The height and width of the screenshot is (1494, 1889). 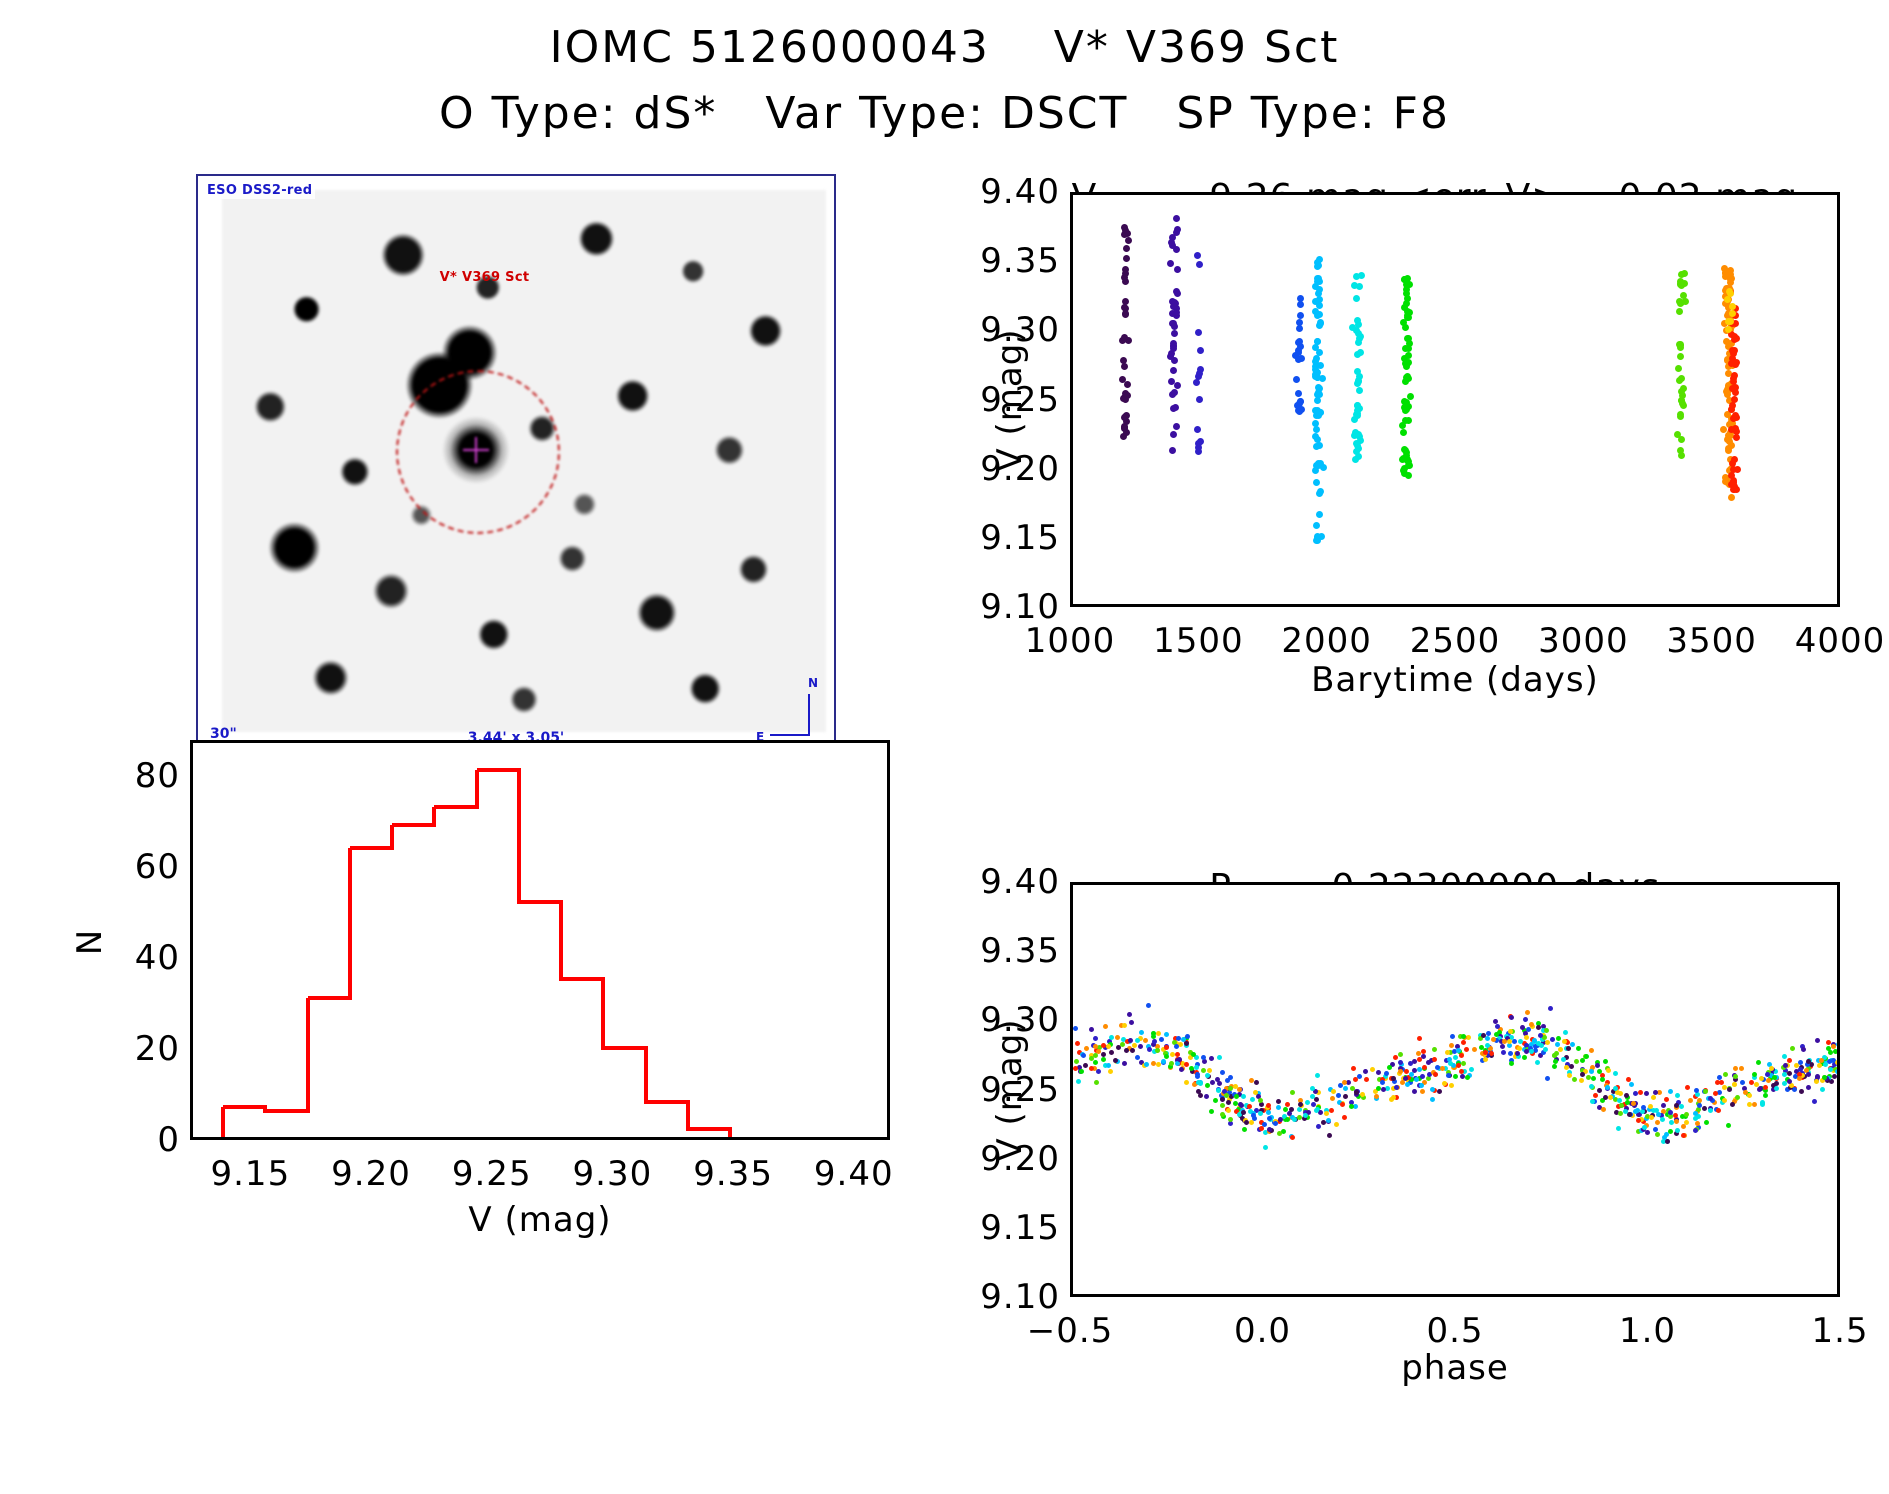 I want to click on histogram-bin-edge, so click(x=349, y=923).